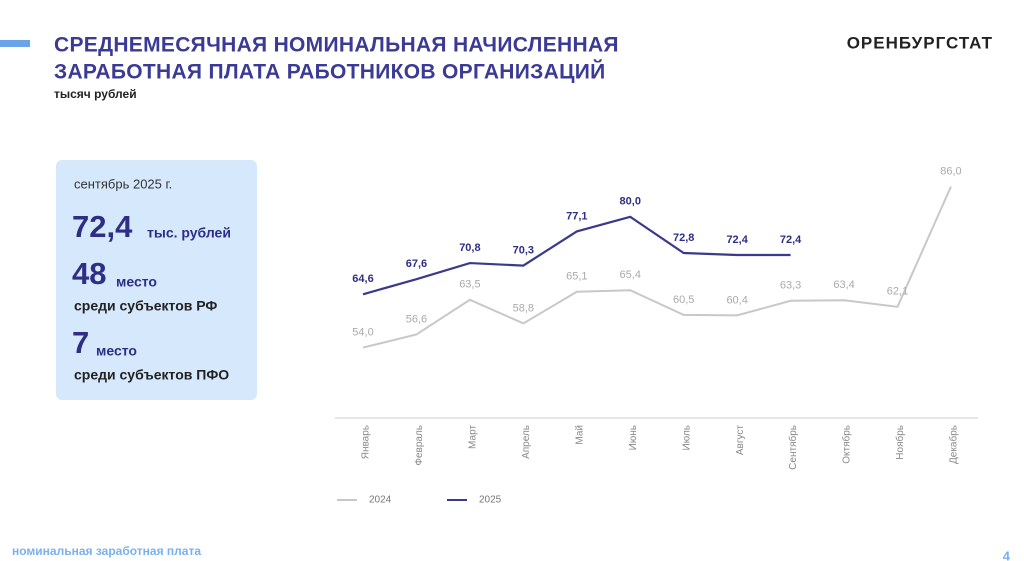 This screenshot has height=561, width=1024. Describe the element at coordinates (416, 319) in the screenshot. I see `data-label: 56,6` at that location.